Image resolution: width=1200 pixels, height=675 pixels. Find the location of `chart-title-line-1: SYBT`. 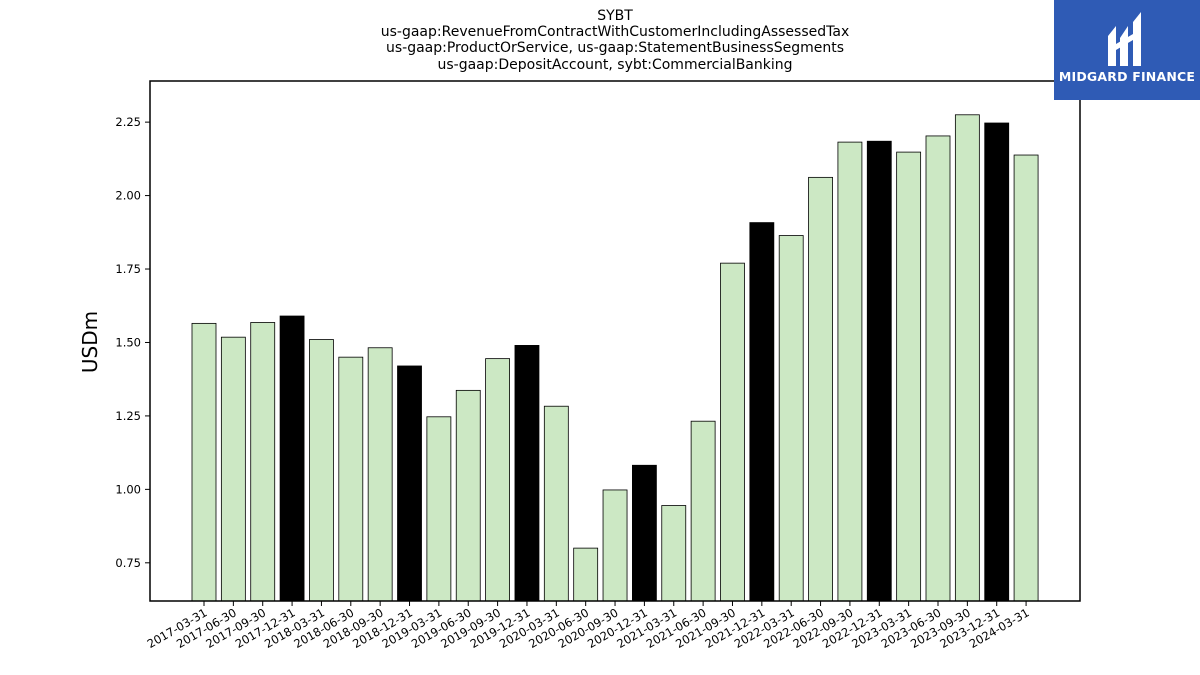

chart-title-line-1: SYBT is located at coordinates (615, 16).